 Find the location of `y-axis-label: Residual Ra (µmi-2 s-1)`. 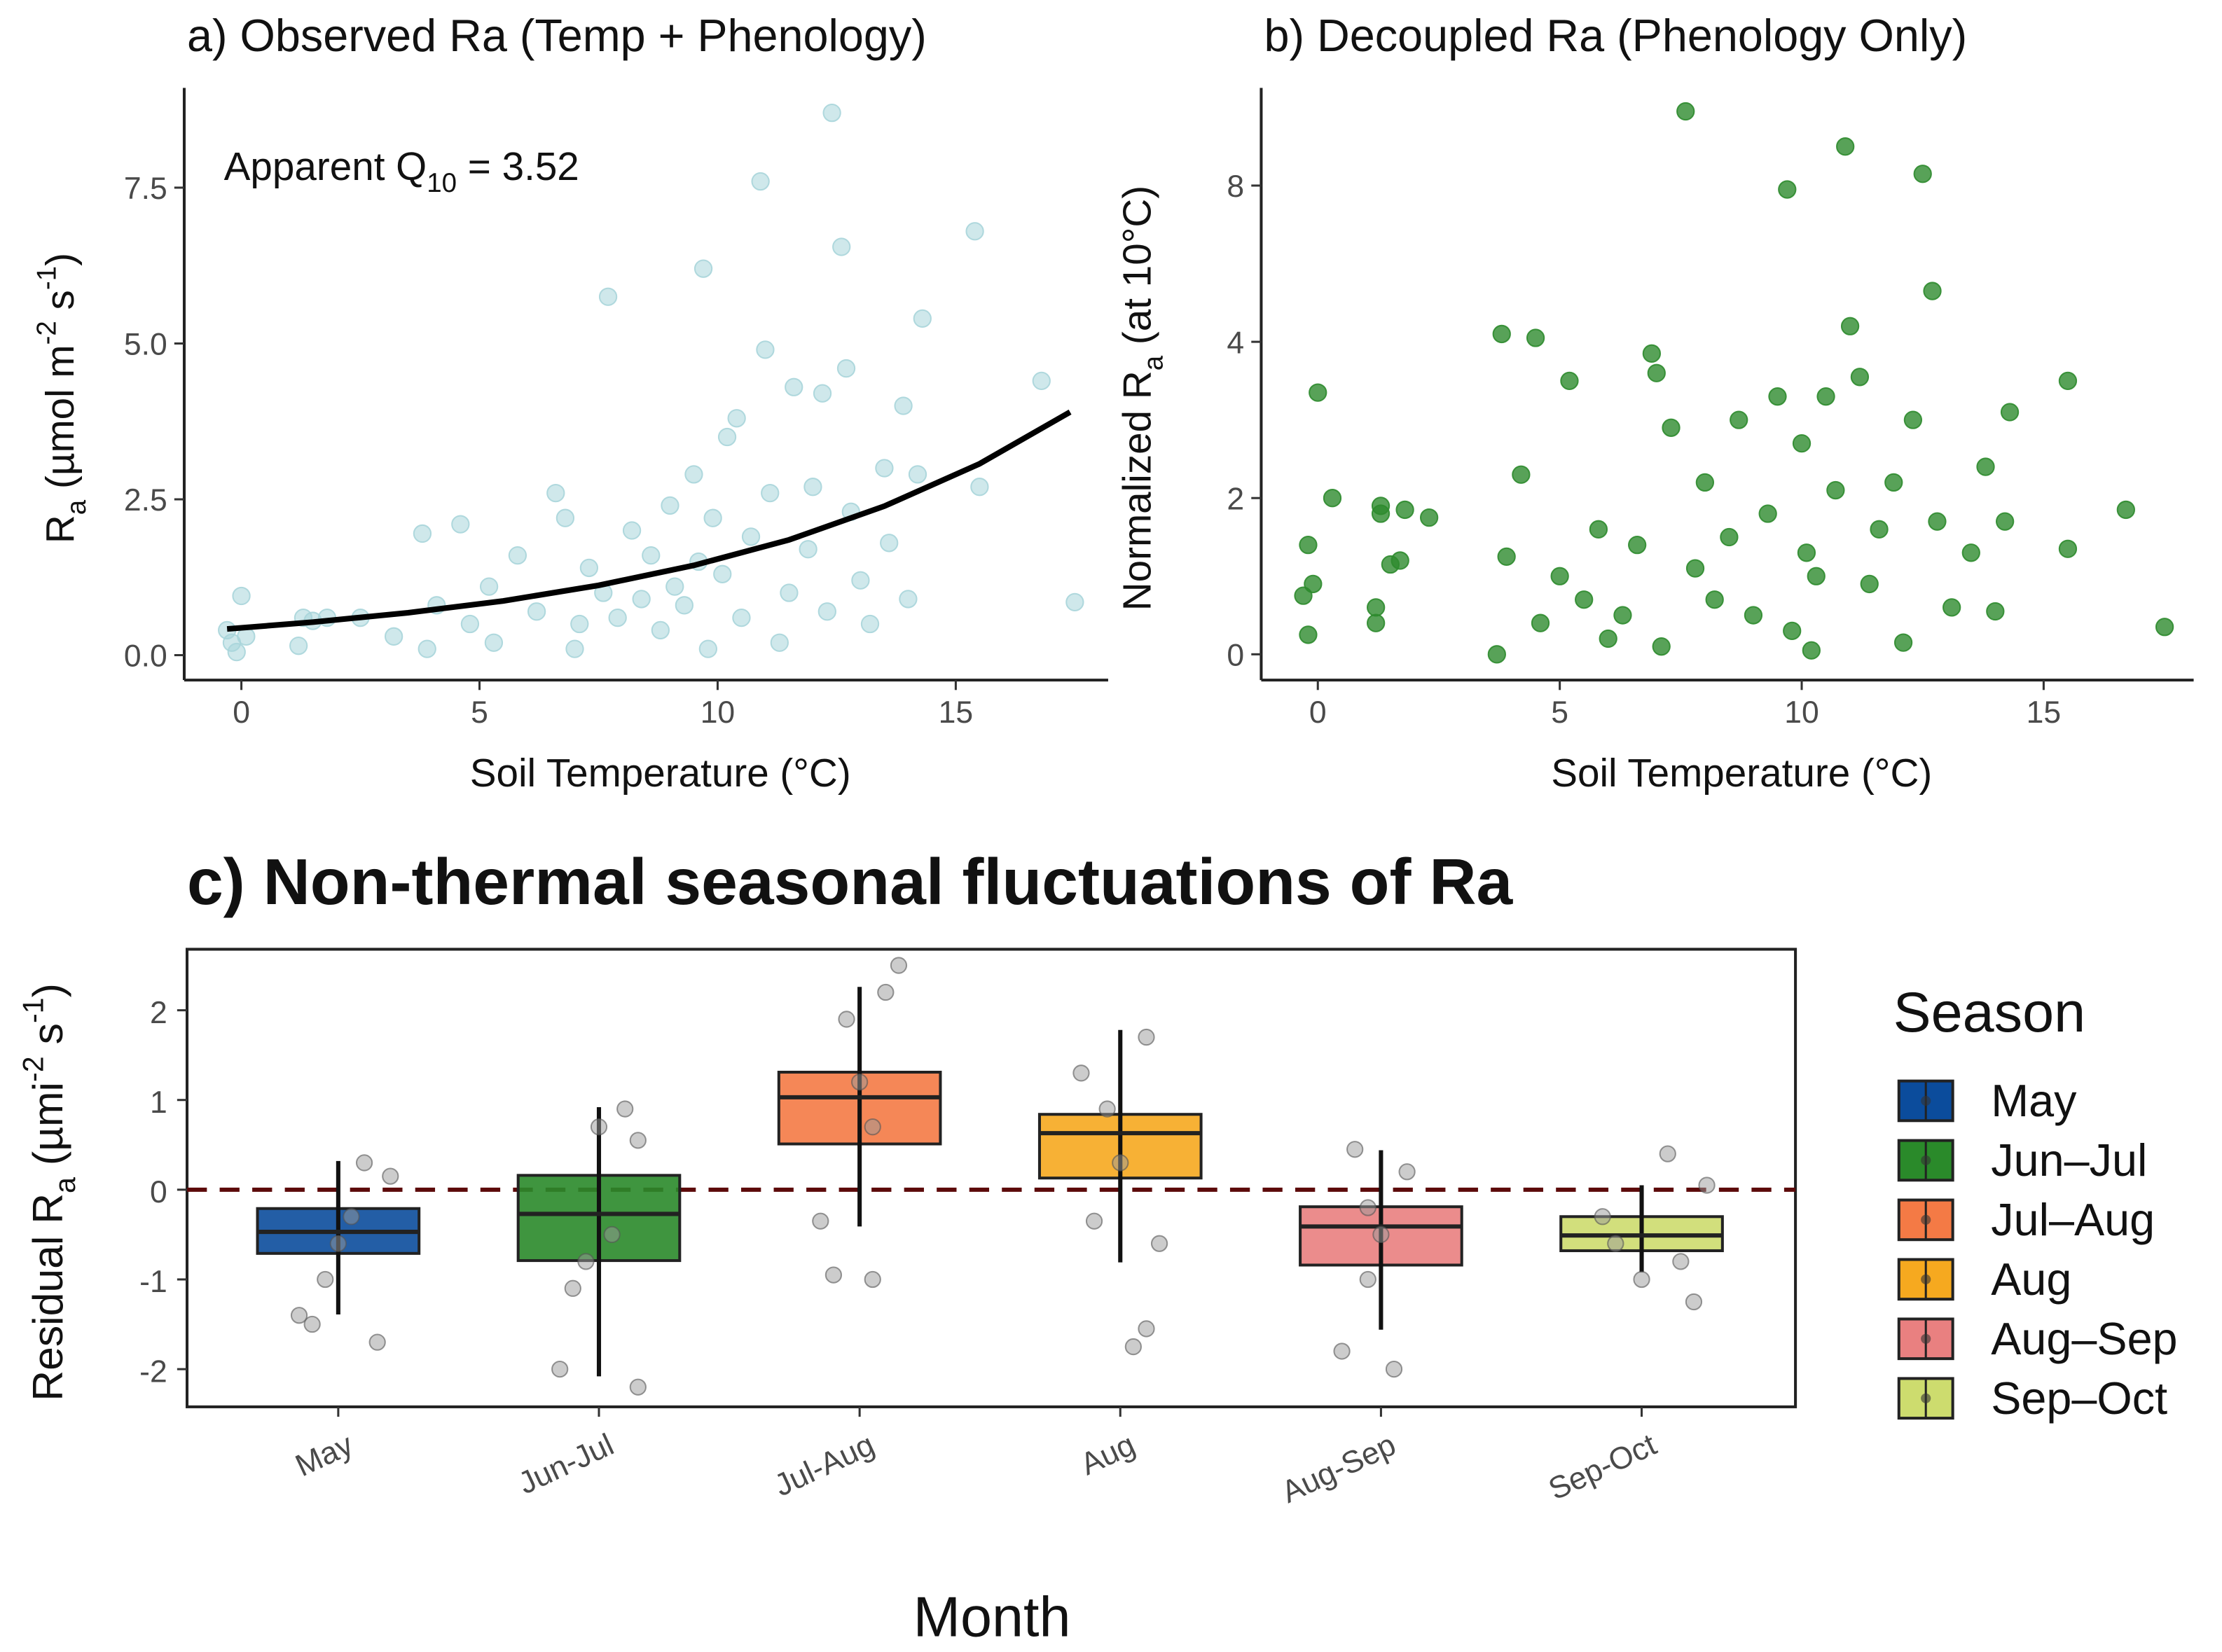

y-axis-label: Residual Ra (µmi-2 s-1) is located at coordinates (50, 1192).